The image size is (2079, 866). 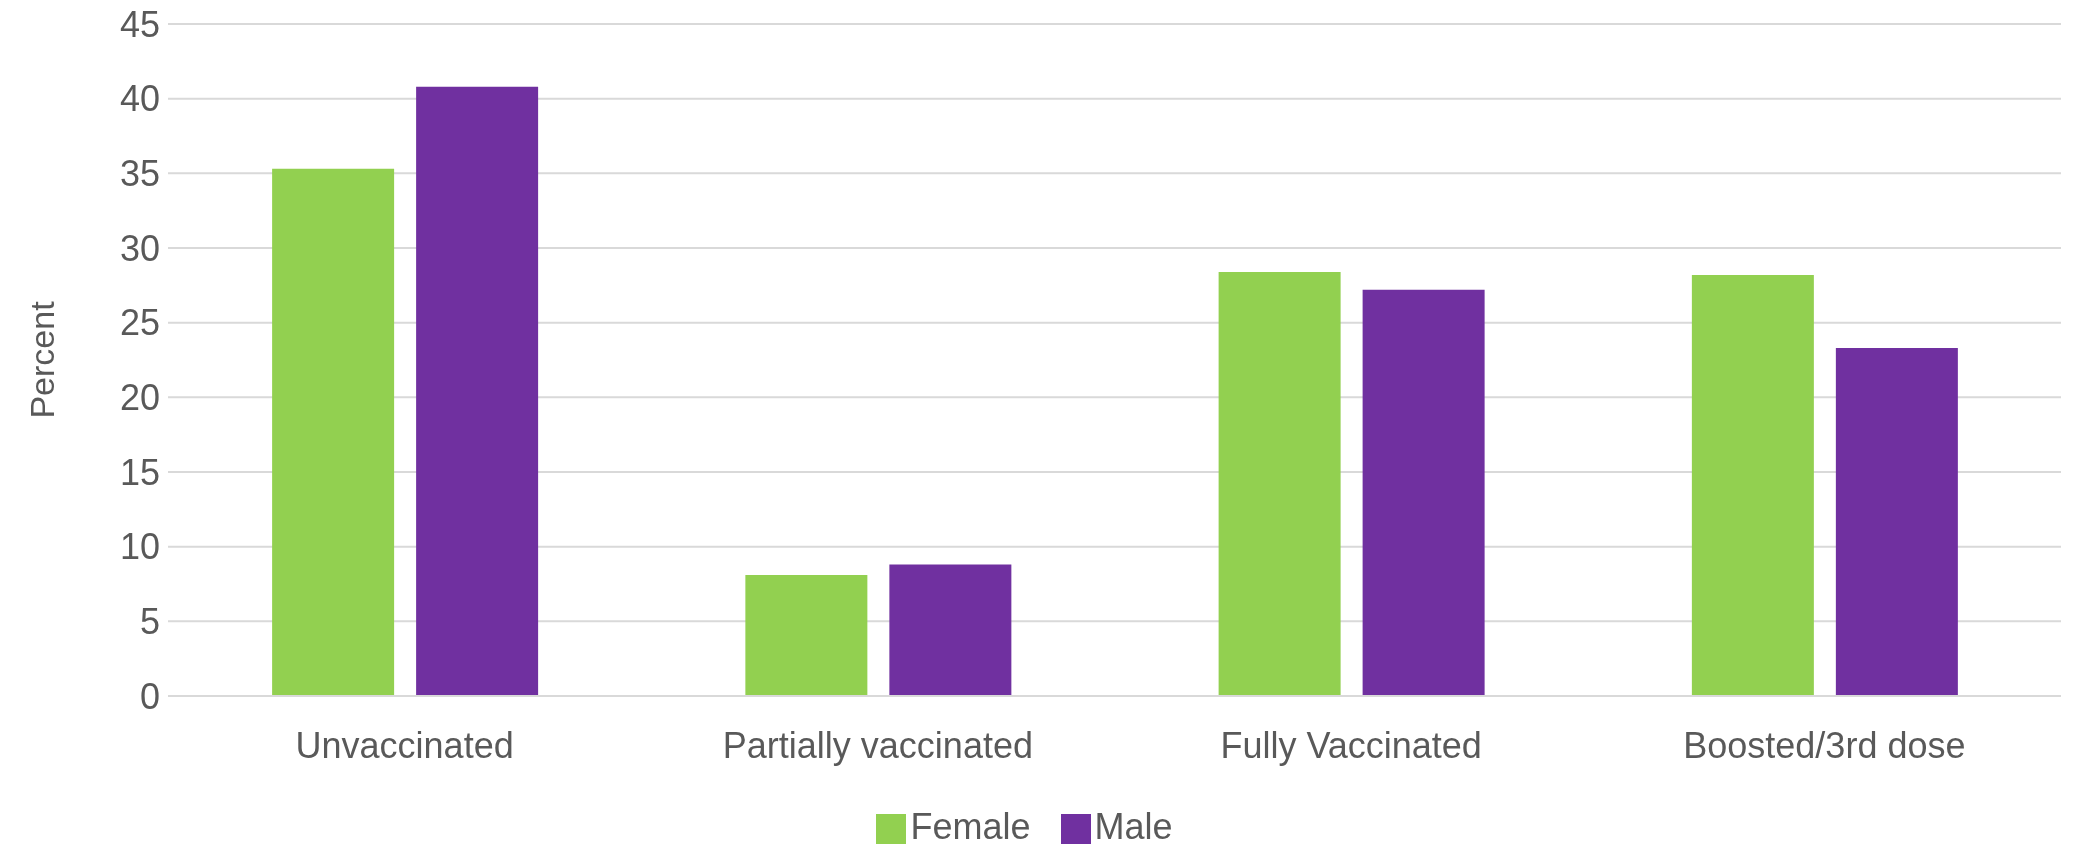 What do you see at coordinates (1133, 826) in the screenshot?
I see `legend-label: Male` at bounding box center [1133, 826].